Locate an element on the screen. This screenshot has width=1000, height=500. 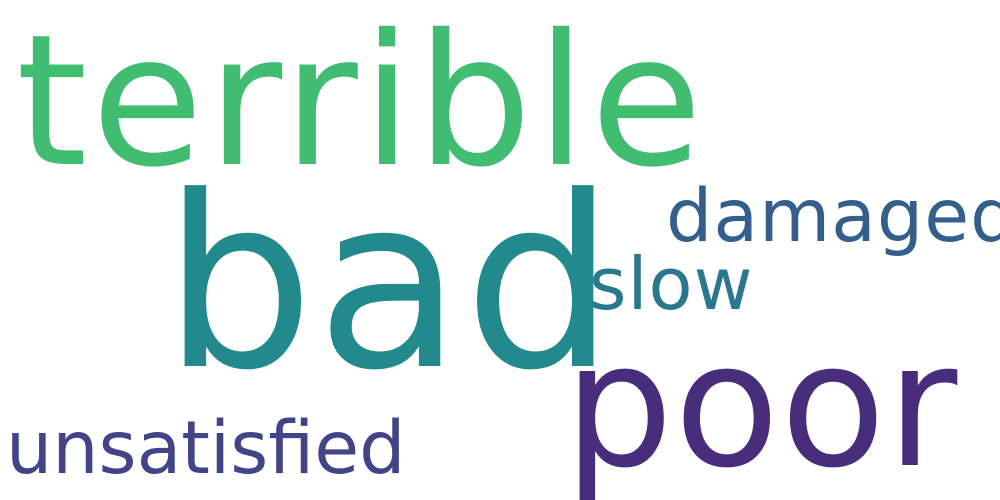
word-unsatisfied: unsatisfied is located at coordinates (206, 448).